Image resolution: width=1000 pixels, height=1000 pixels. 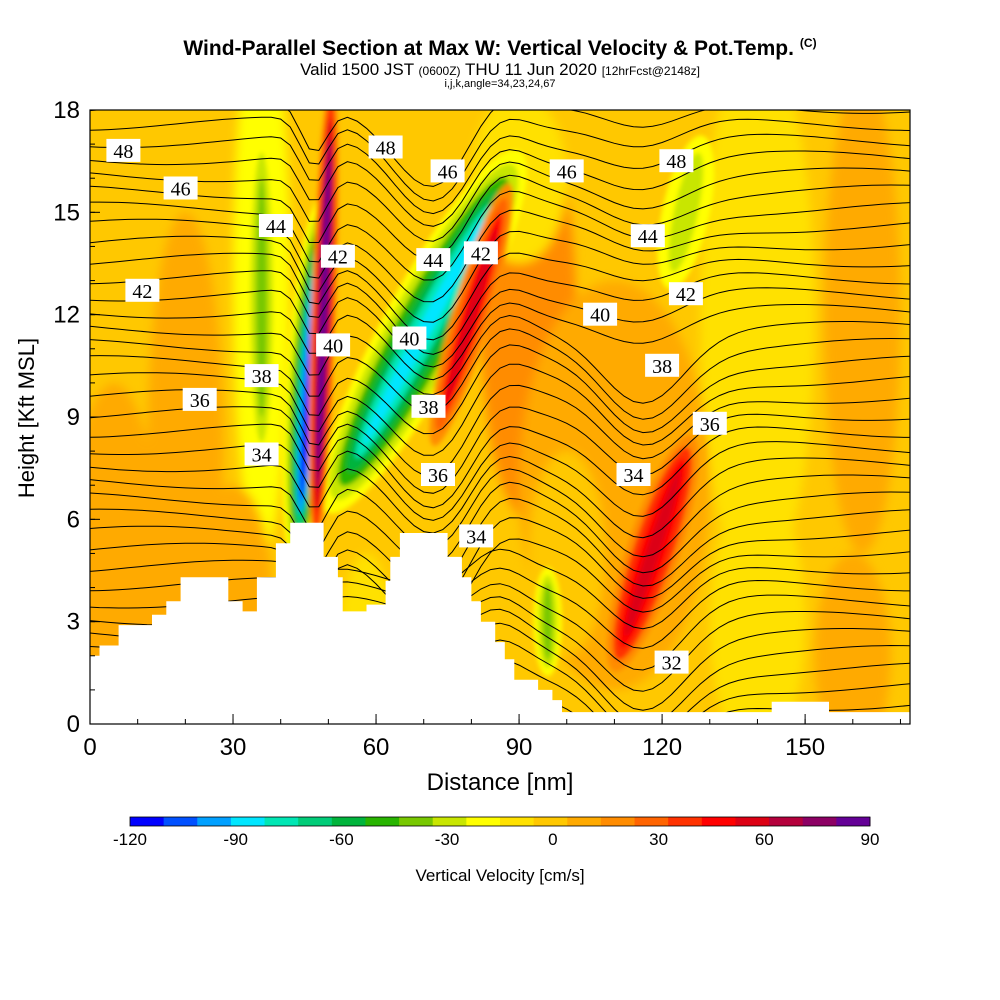 I want to click on contour-label: 34, so click(x=633, y=475).